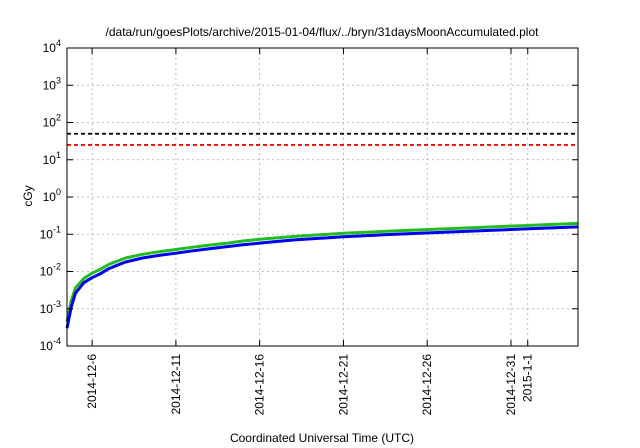  What do you see at coordinates (52, 46) in the screenshot?
I see `y-tick-label: 10⁴` at bounding box center [52, 46].